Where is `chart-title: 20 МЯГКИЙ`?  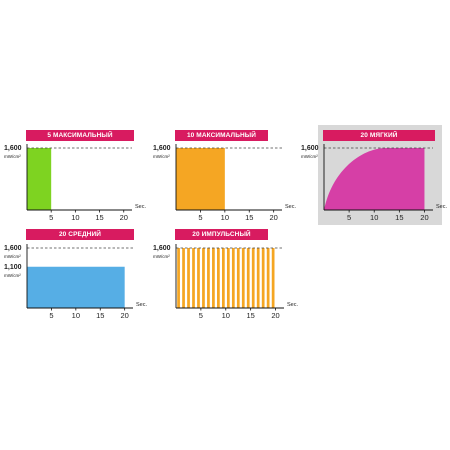
chart-title: 20 МЯГКИЙ is located at coordinates (379, 135).